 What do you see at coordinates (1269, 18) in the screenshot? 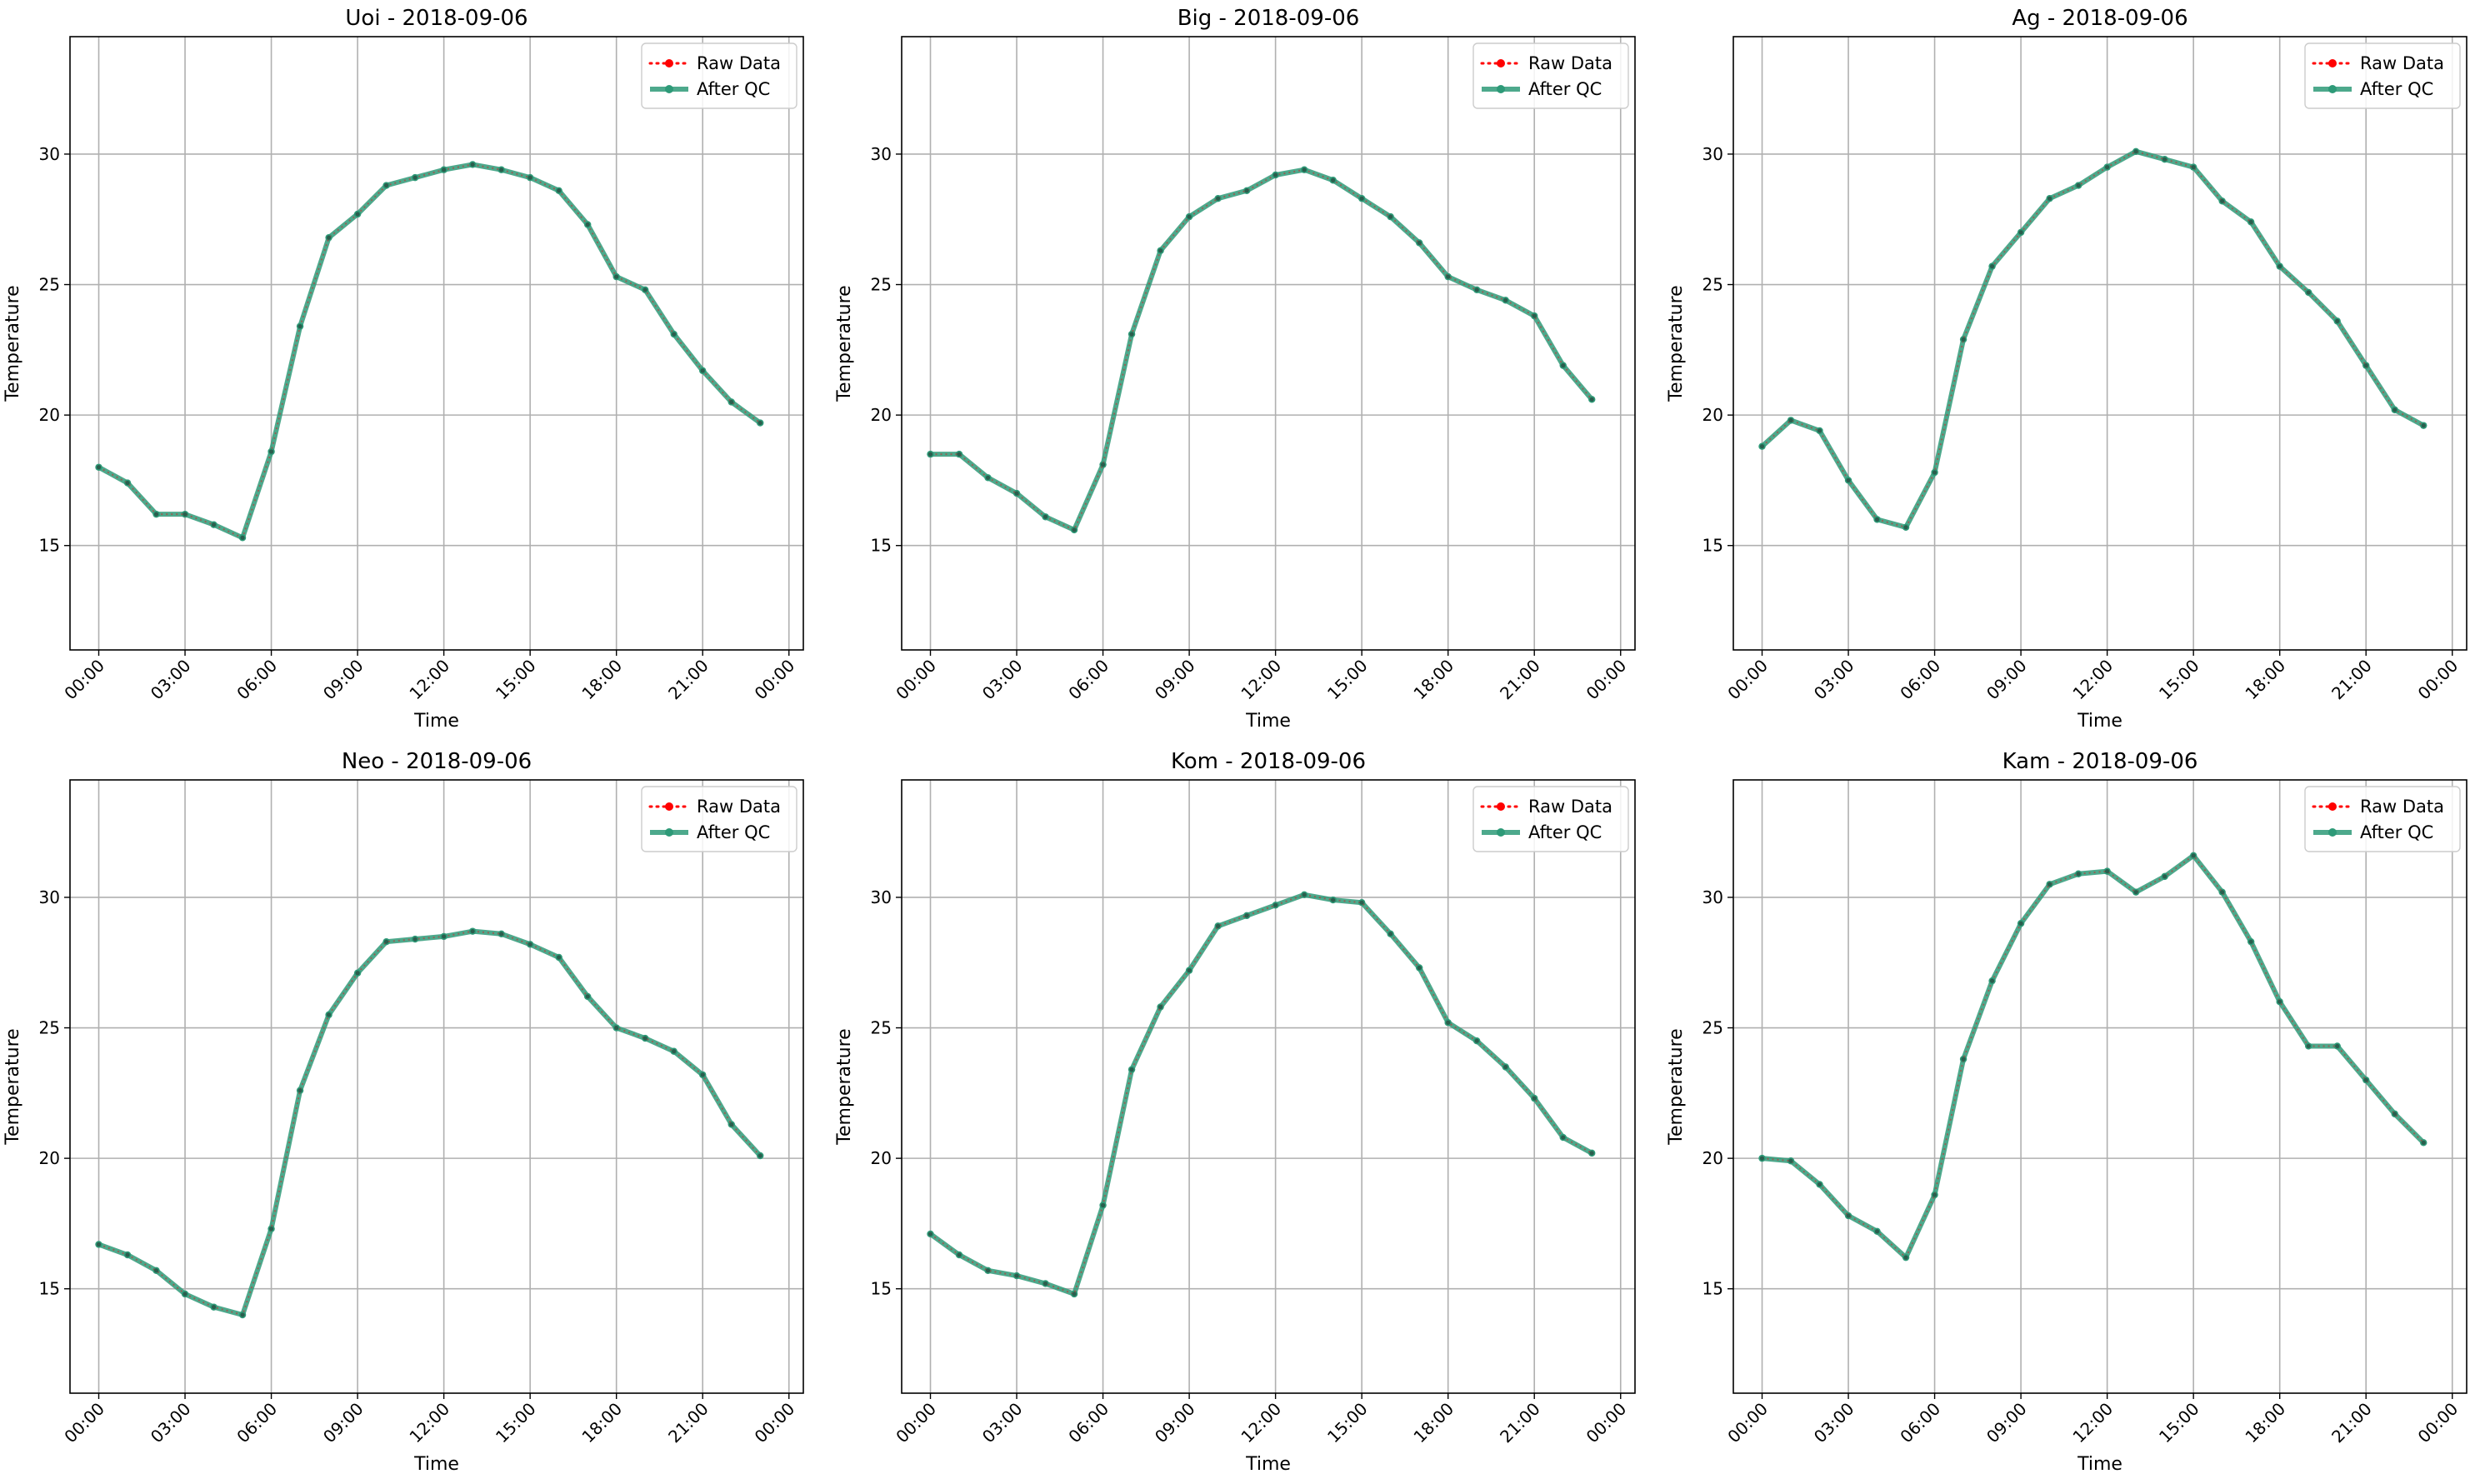
I see `subplot-title: Big - 2018-09-06` at bounding box center [1269, 18].